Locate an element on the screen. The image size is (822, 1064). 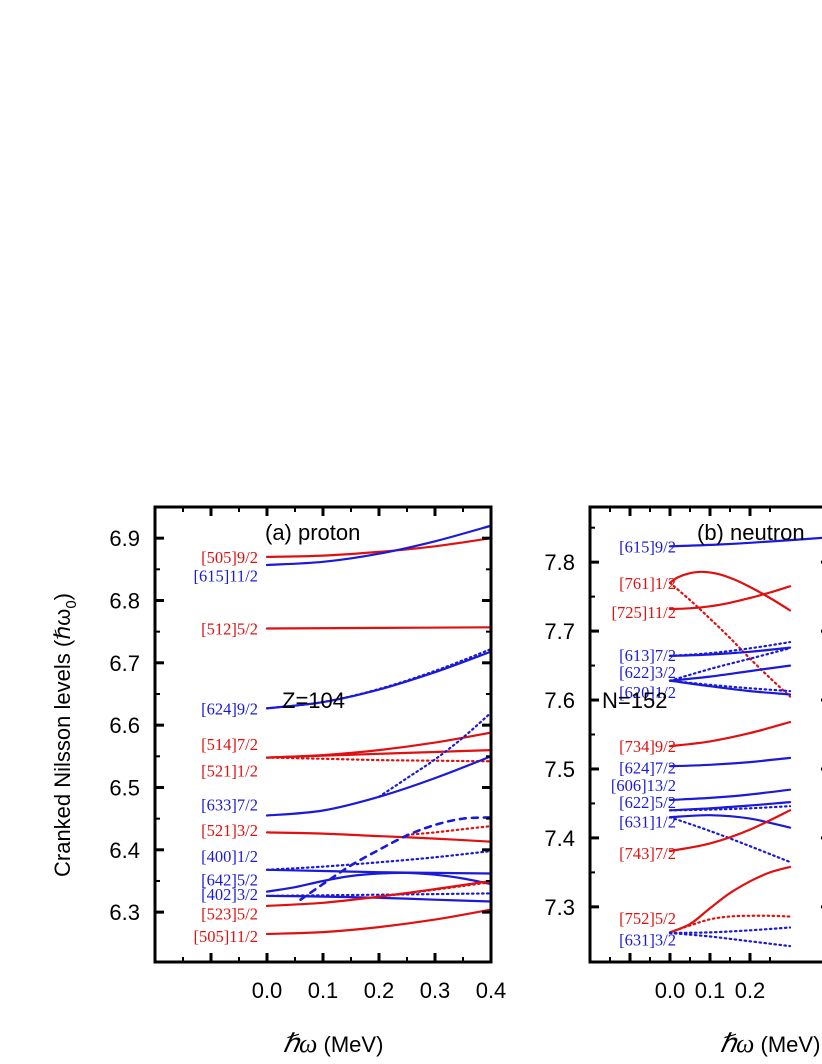
level-label: [743]7/2 is located at coordinates (647, 853).